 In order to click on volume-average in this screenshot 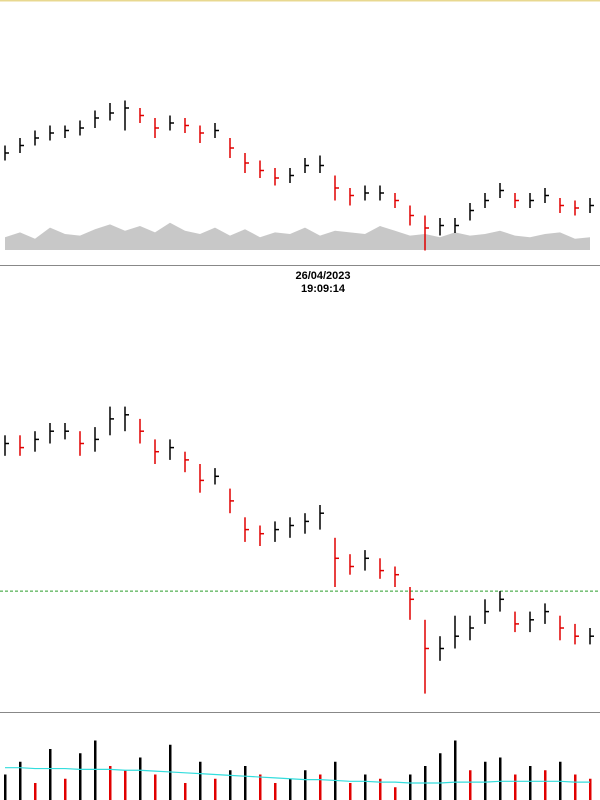, I will do `click(297, 775)`.